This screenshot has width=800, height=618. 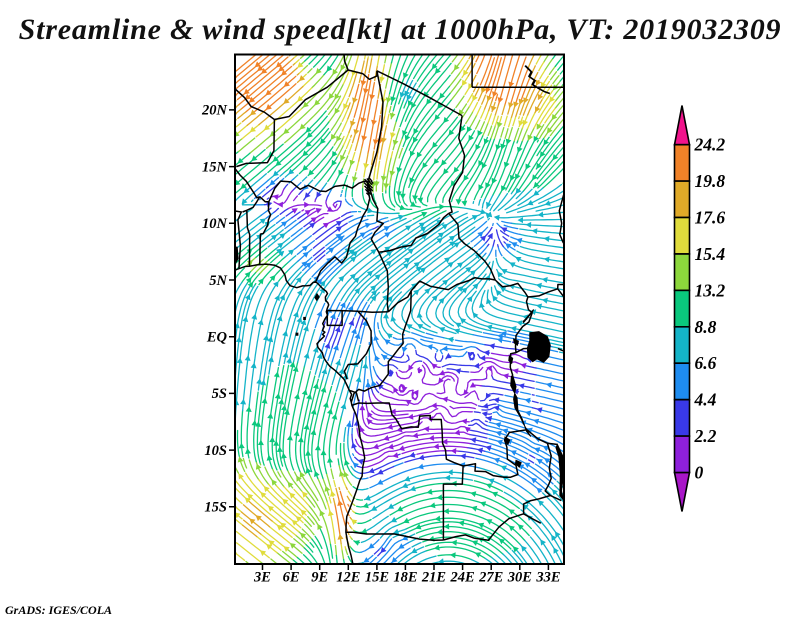 What do you see at coordinates (710, 181) in the screenshot?
I see `svg-text: 19.8` at bounding box center [710, 181].